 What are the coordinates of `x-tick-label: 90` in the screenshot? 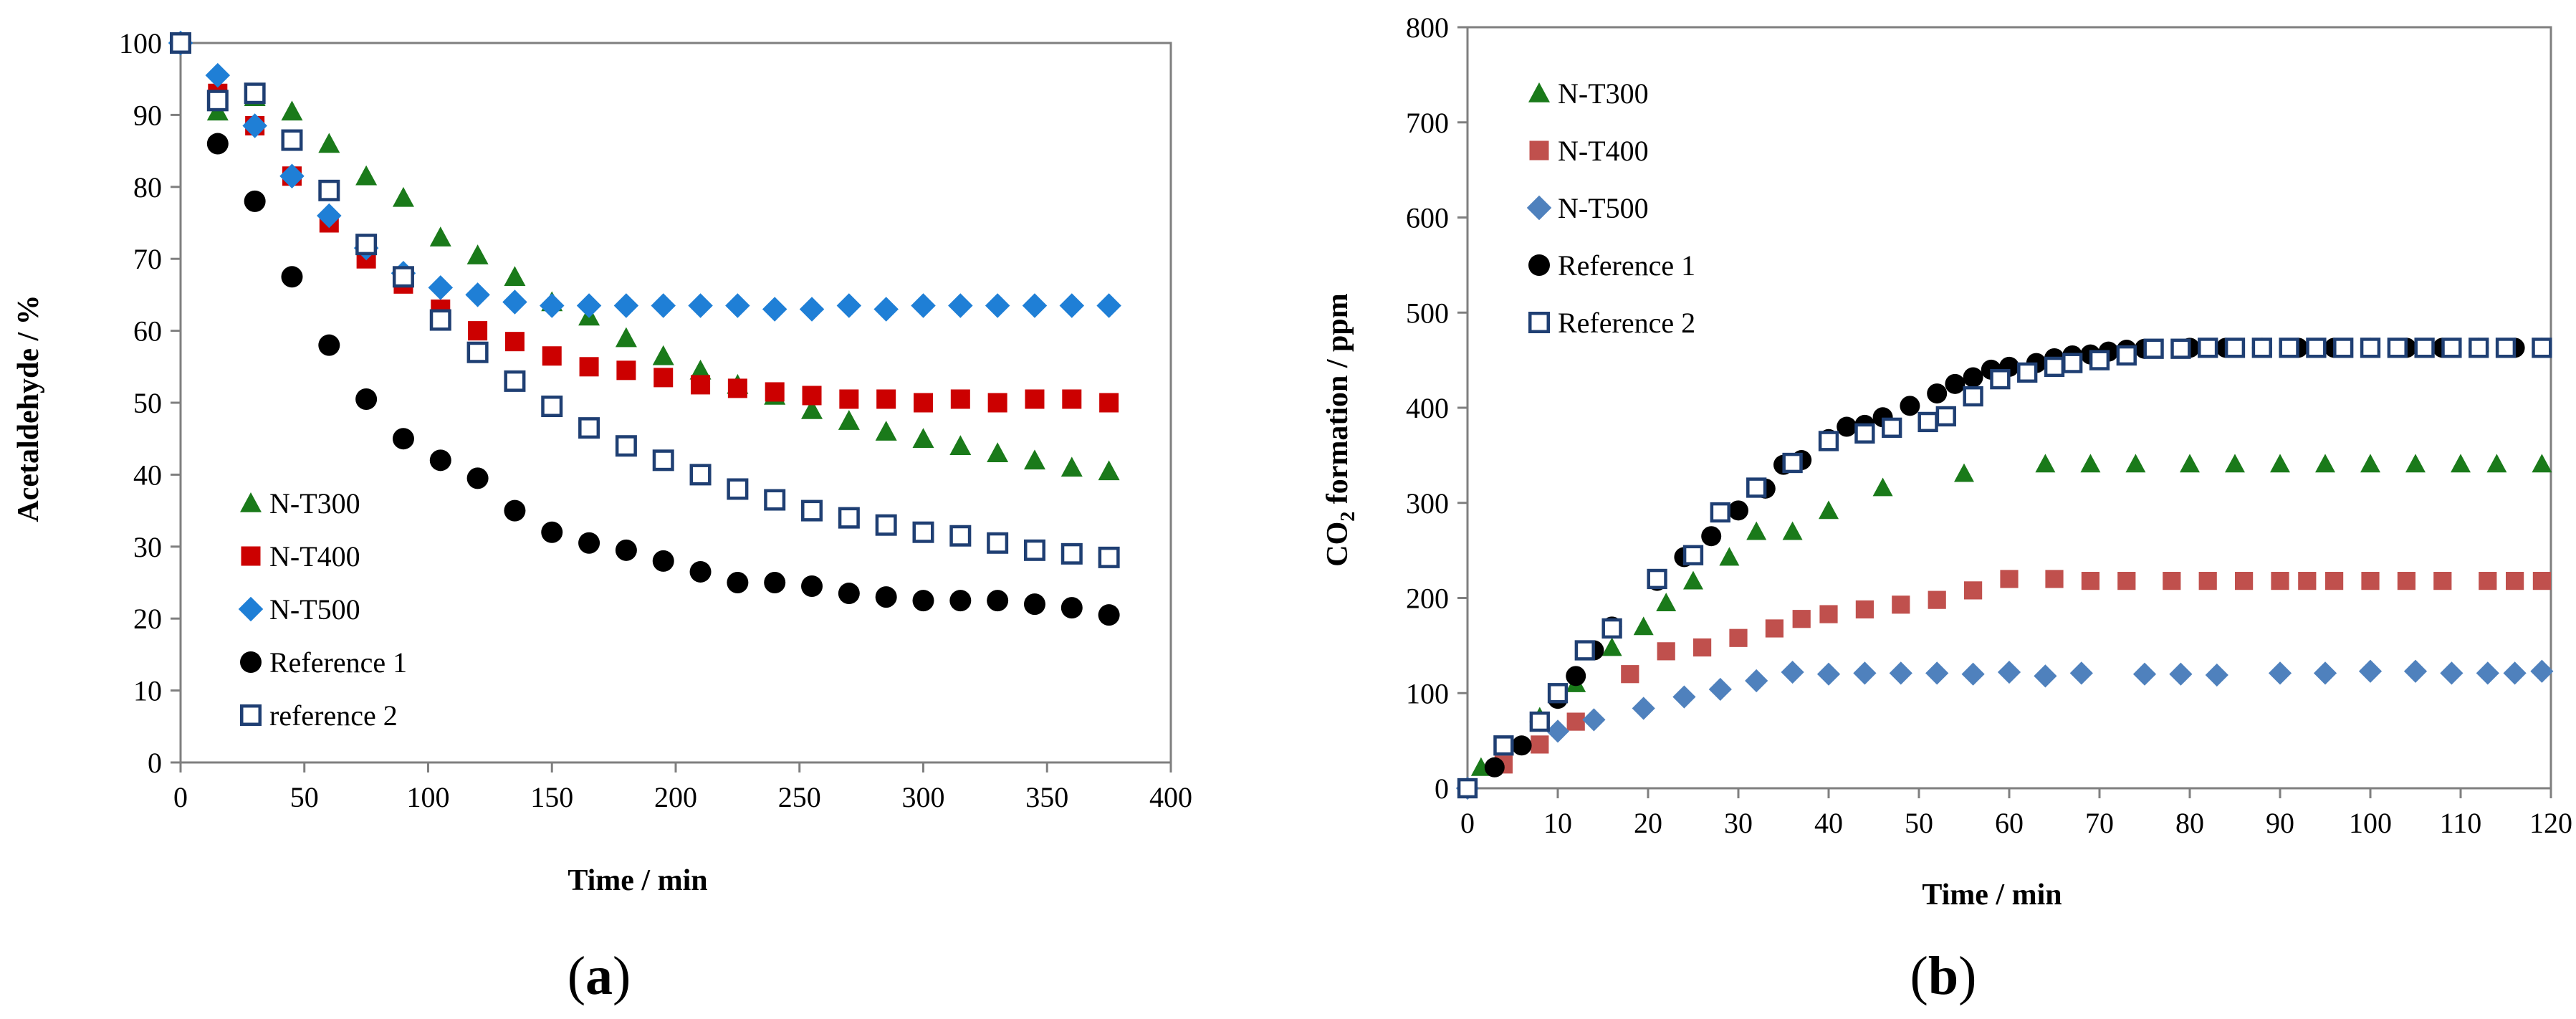 It's located at (2280, 823).